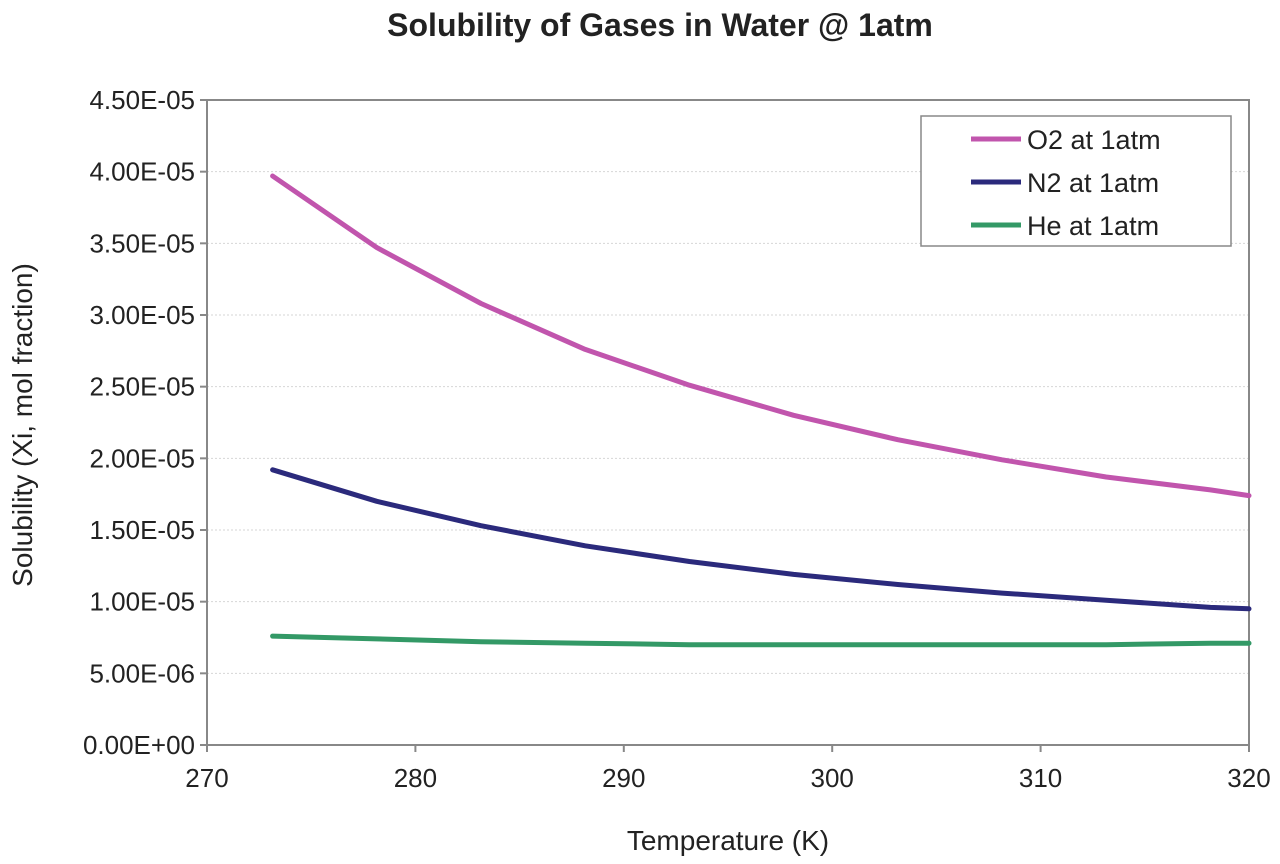 The image size is (1280, 864). I want to click on y-tick-label: 2.50E-05, so click(142, 387).